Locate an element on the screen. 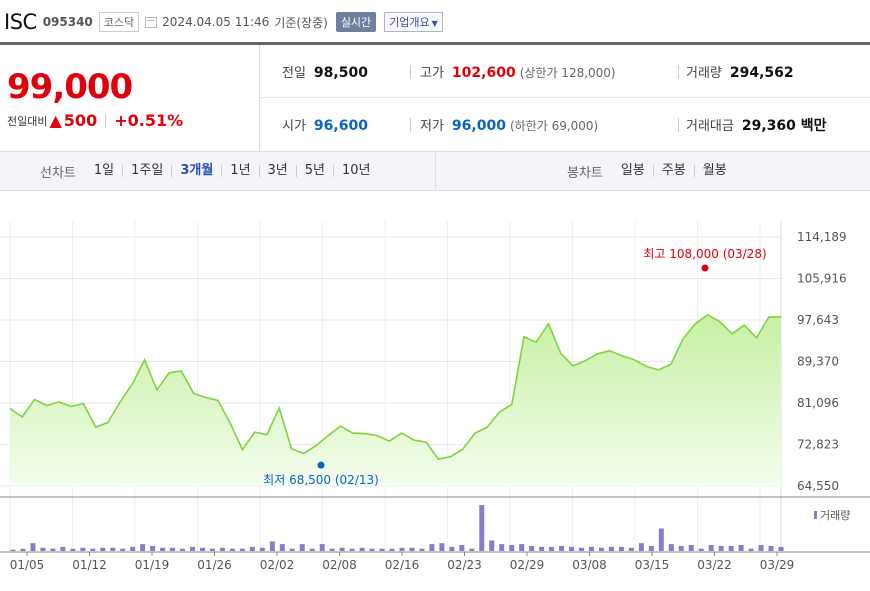 This screenshot has width=870, height=591. y-tick-label: 89,370 is located at coordinates (818, 362).